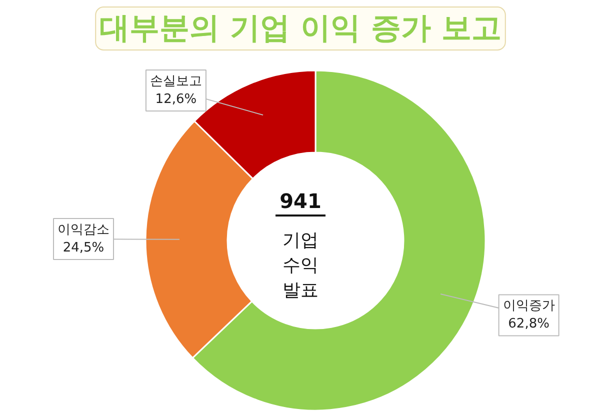 The height and width of the screenshot is (415, 600). I want to click on text: 941, so click(301, 201).